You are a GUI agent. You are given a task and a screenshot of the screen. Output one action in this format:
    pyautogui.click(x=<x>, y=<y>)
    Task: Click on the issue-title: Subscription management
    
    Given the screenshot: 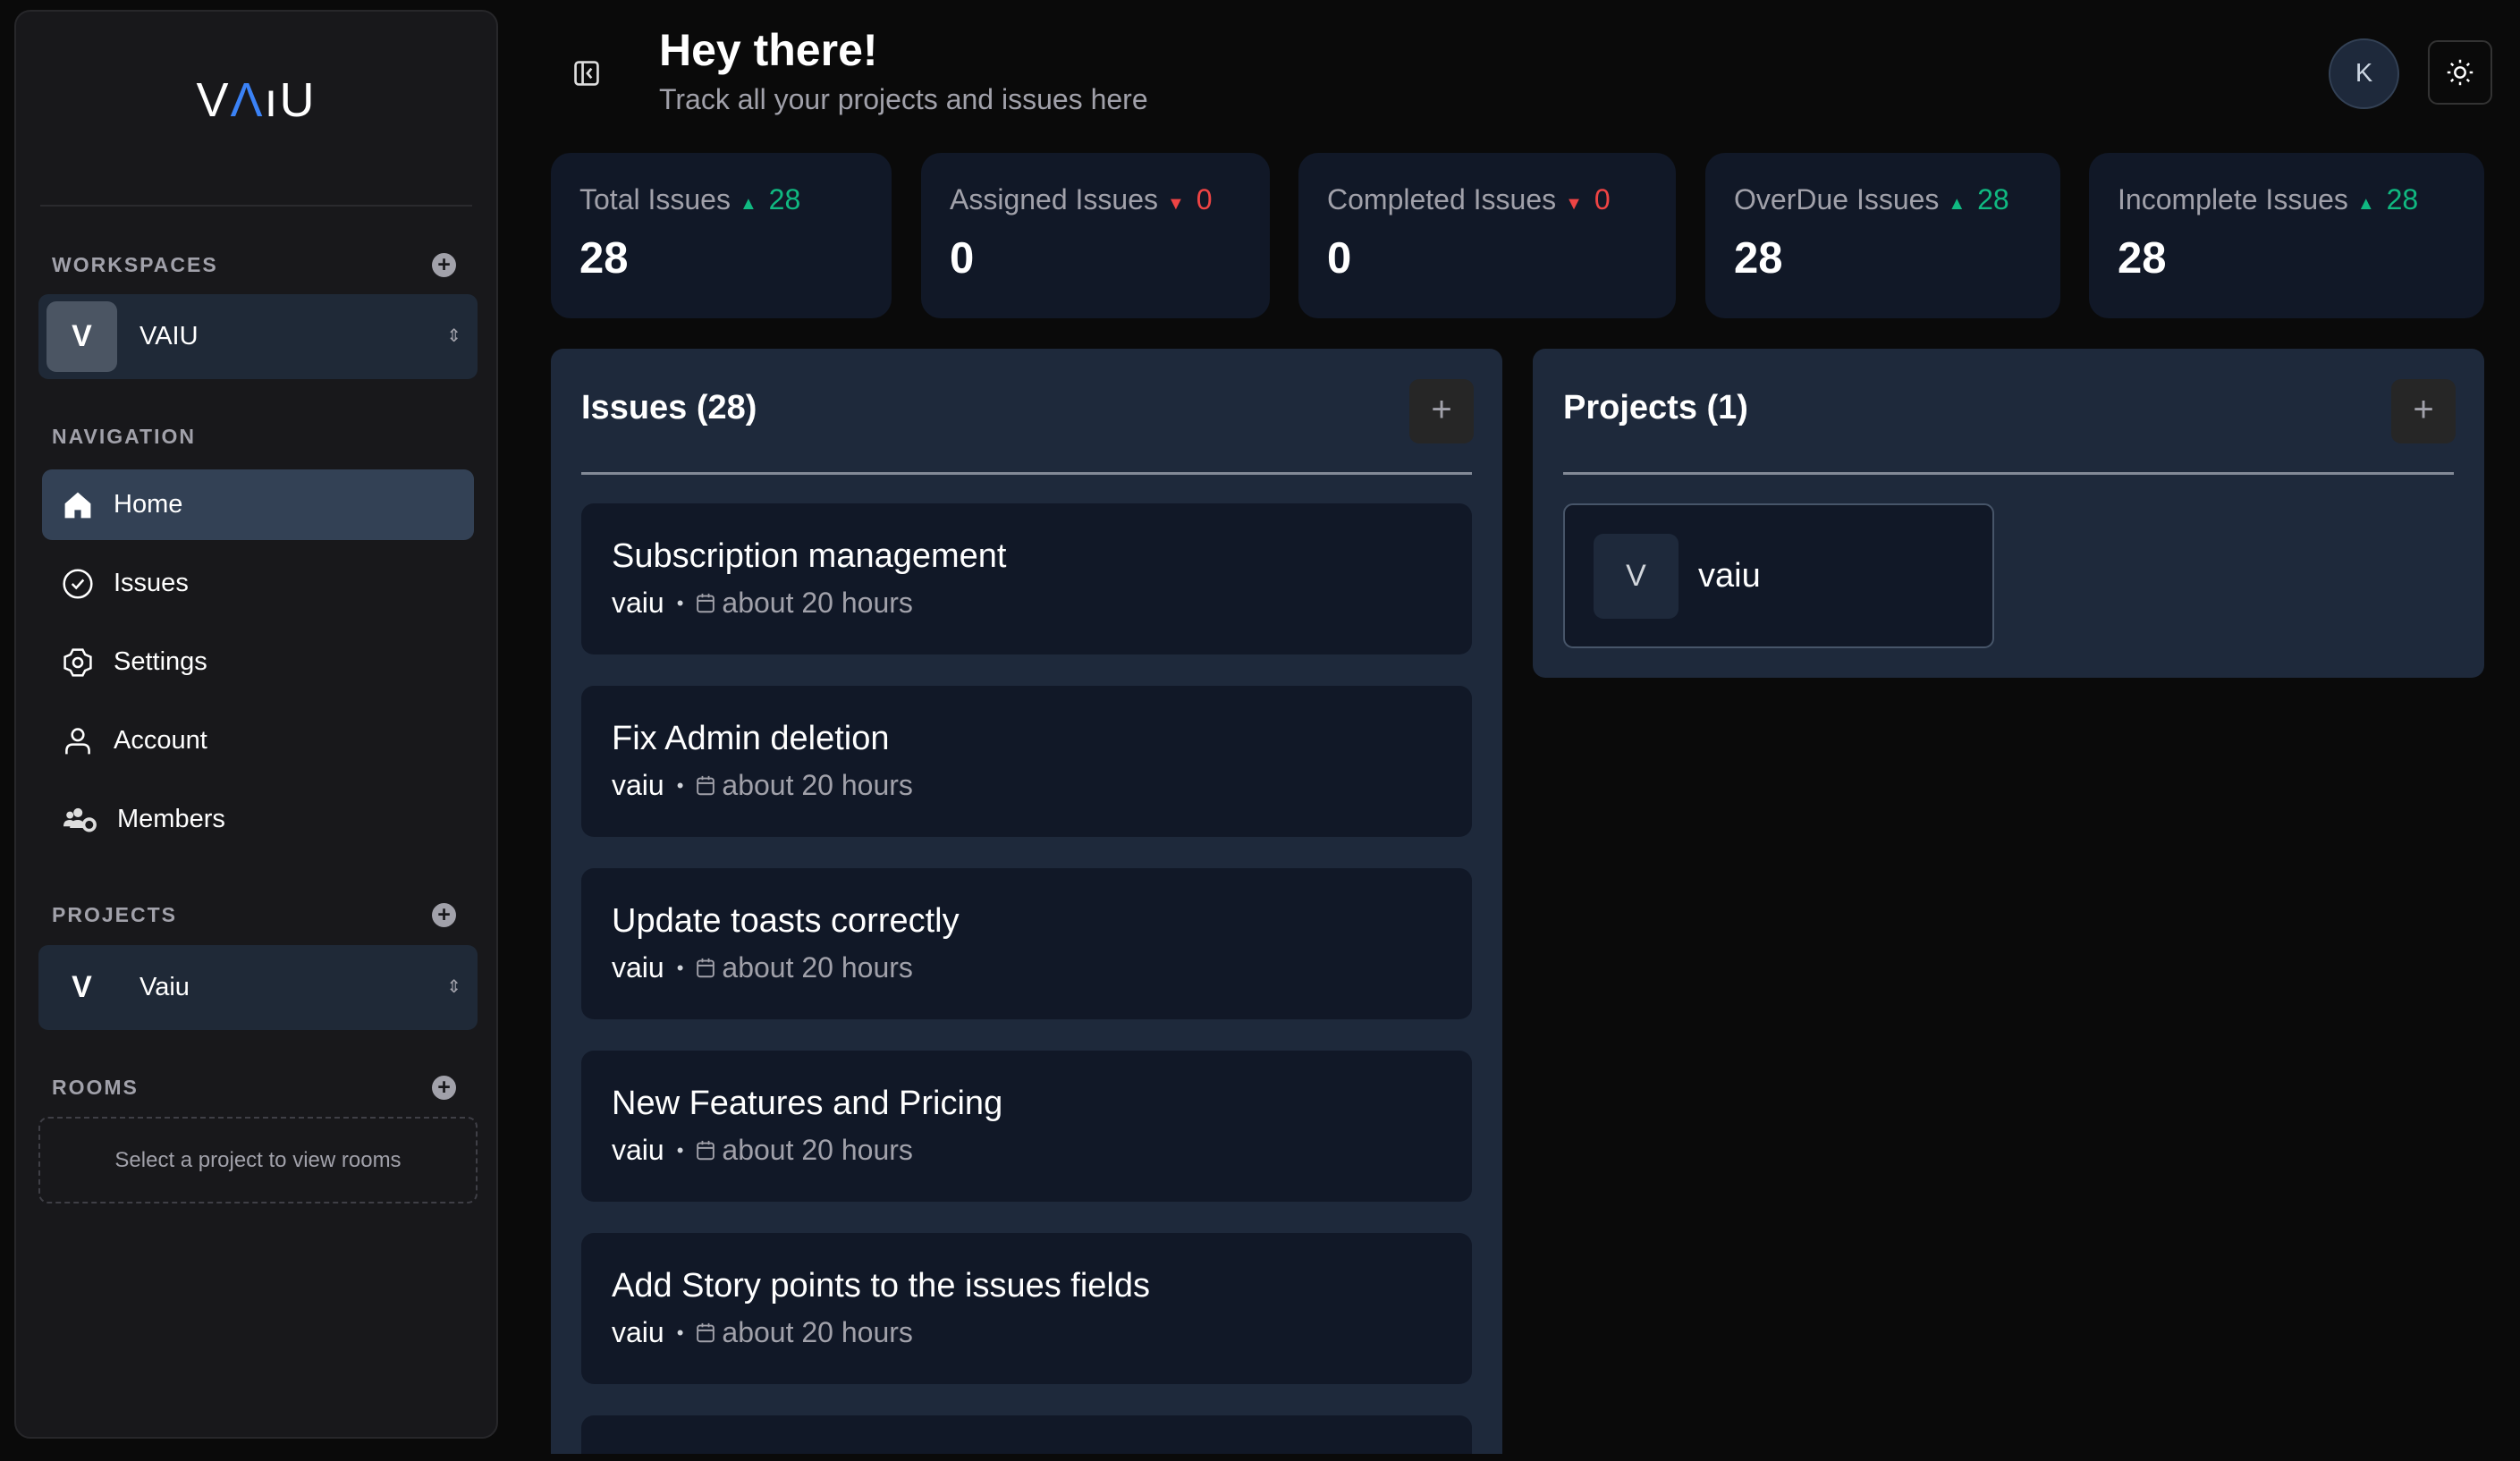 What is the action you would take?
    pyautogui.click(x=809, y=556)
    